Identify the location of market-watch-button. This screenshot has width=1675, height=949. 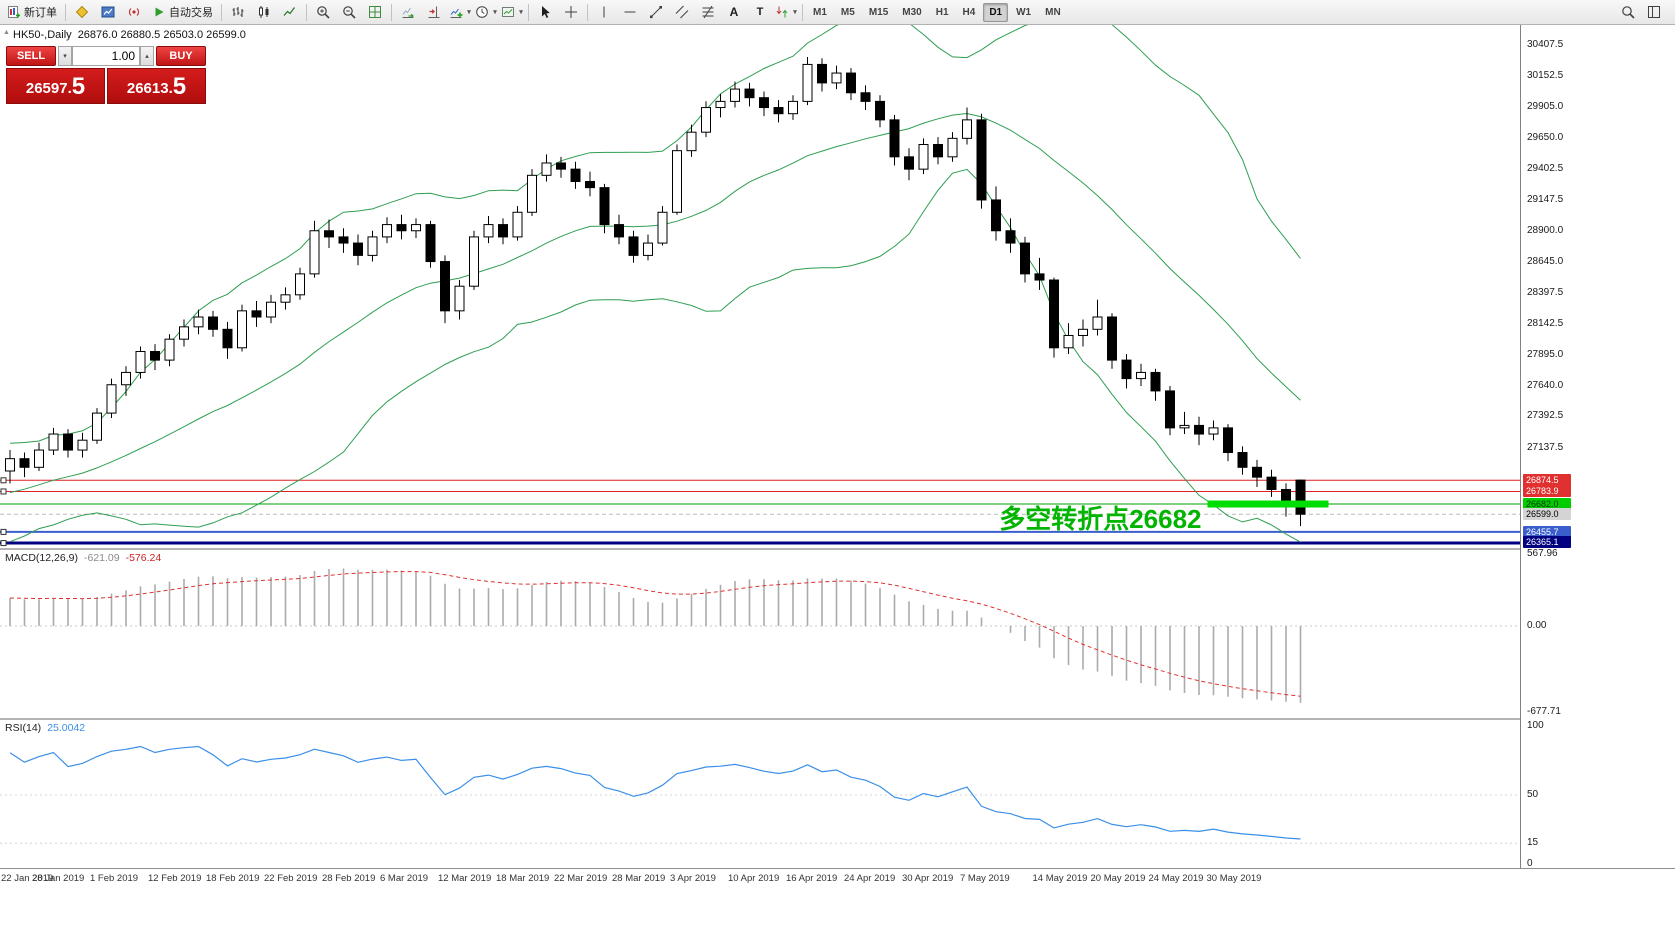
(108, 12).